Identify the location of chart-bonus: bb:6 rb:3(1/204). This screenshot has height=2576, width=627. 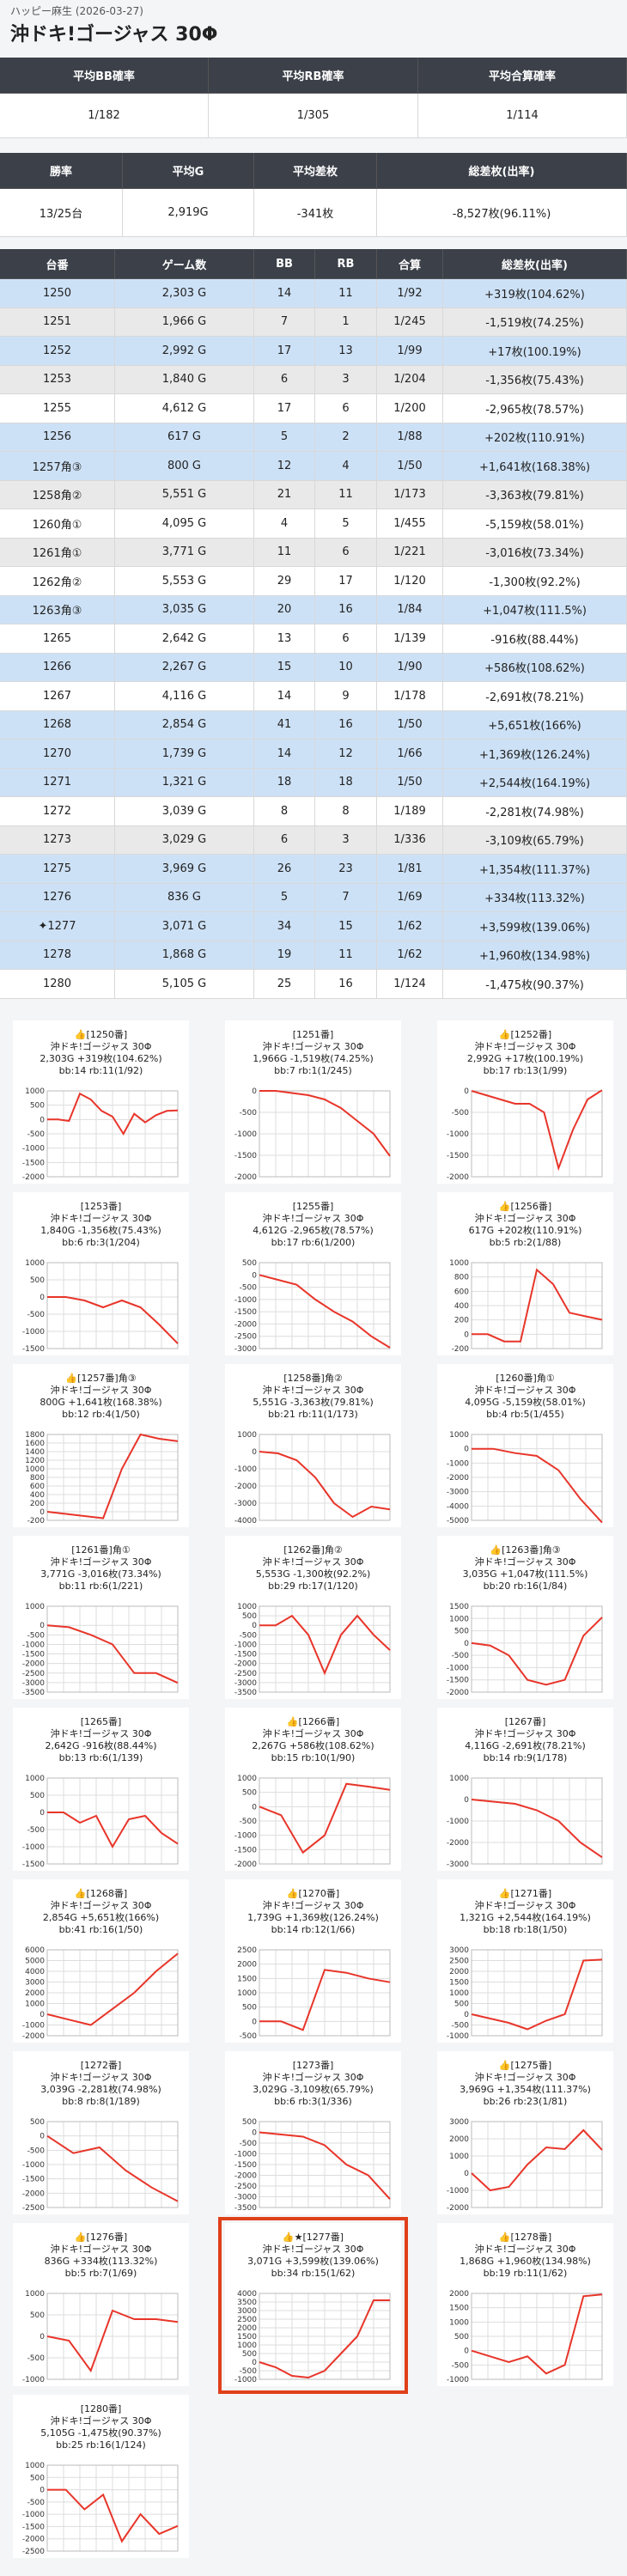
(101, 1242).